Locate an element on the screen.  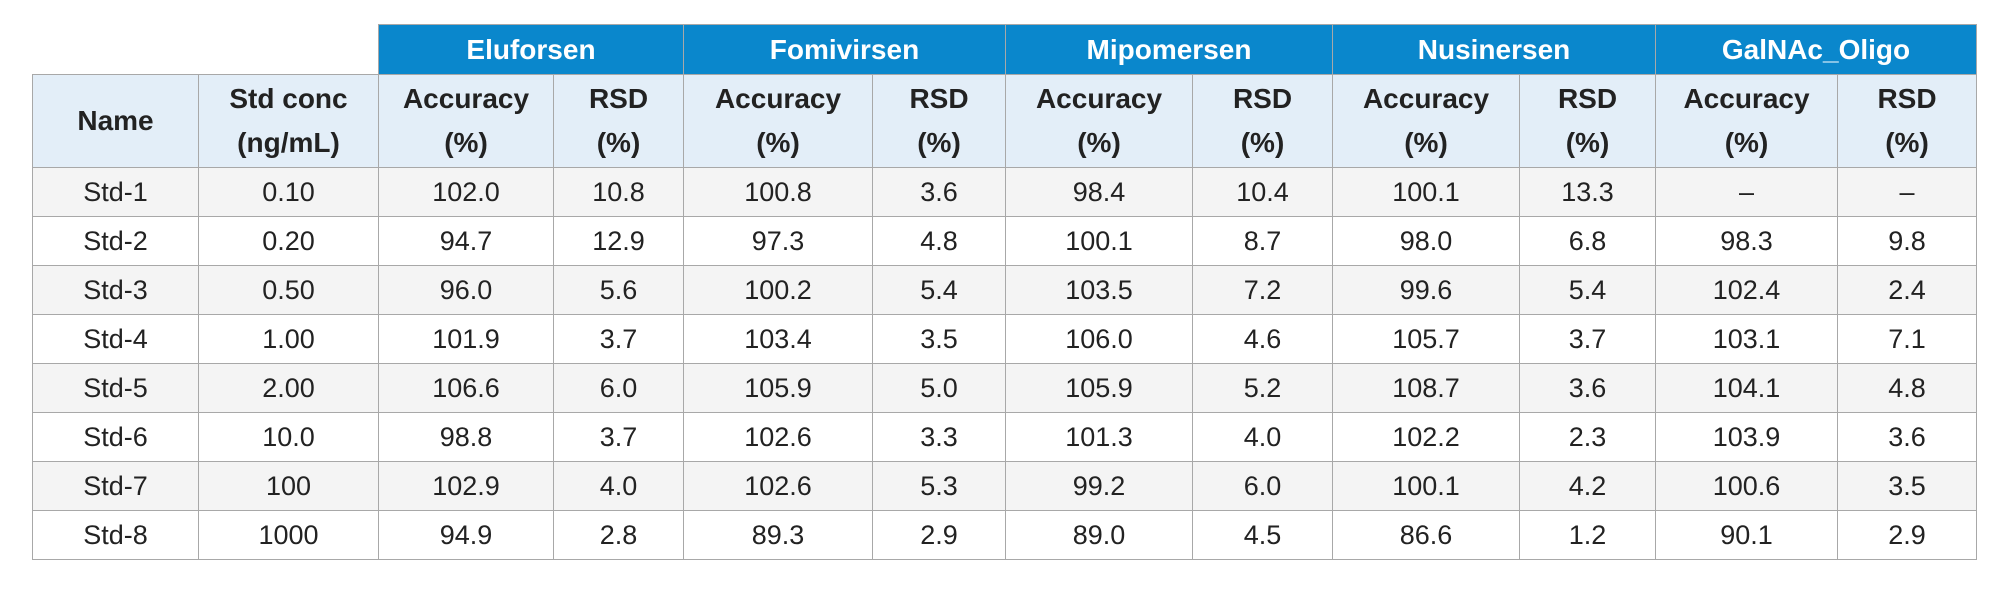
accuracy-value-cell: 94.9 is located at coordinates (466, 535).